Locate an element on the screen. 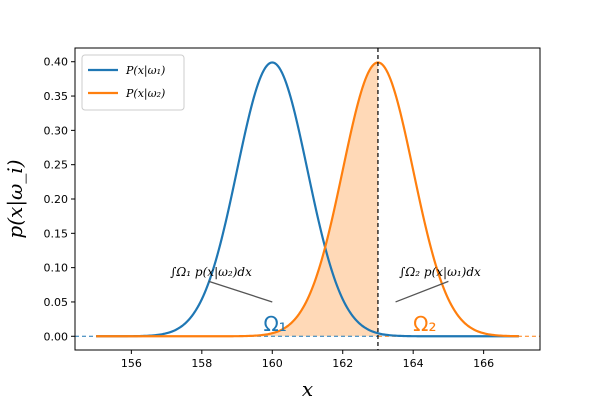 This screenshot has height=400, width=600. legend: P(x|ω₁) P(x|ω₂) is located at coordinates (133, 82).